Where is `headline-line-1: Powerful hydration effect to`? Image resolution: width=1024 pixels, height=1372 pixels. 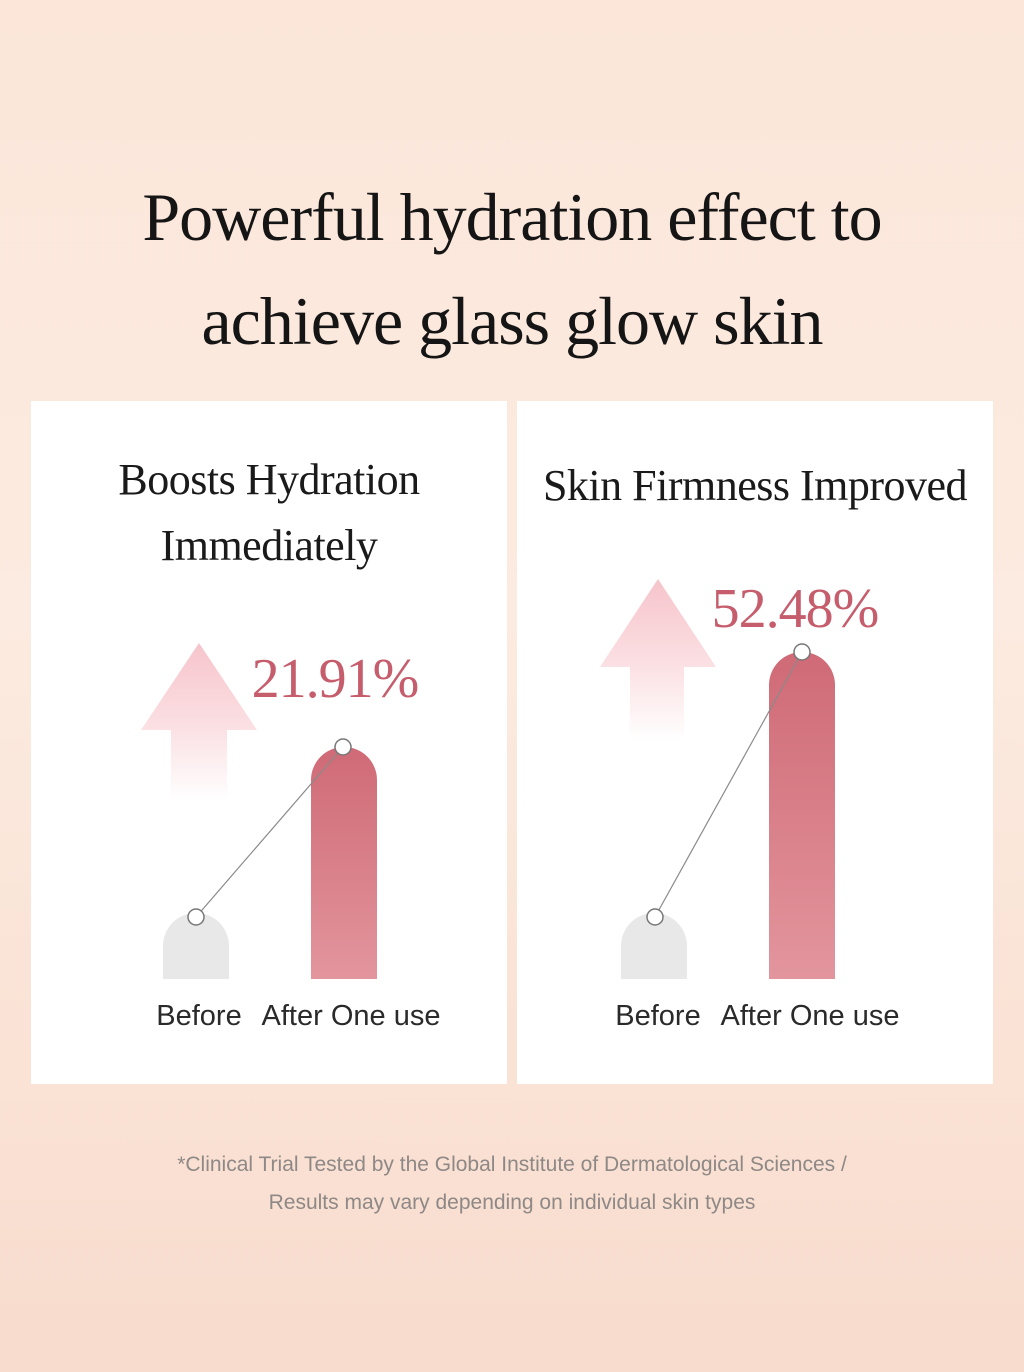
headline-line-1: Powerful hydration effect to is located at coordinates (512, 217).